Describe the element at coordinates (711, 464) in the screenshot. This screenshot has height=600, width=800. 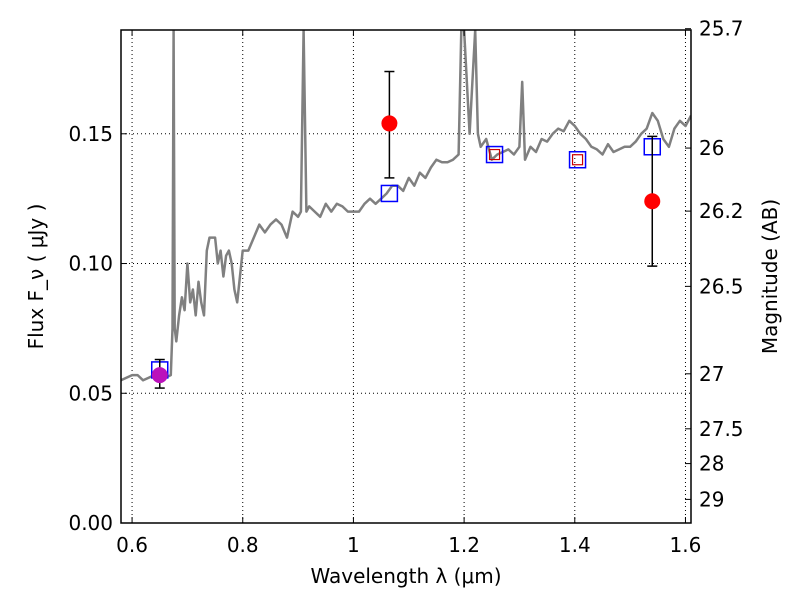
I see `y2-tick-label: 28` at that location.